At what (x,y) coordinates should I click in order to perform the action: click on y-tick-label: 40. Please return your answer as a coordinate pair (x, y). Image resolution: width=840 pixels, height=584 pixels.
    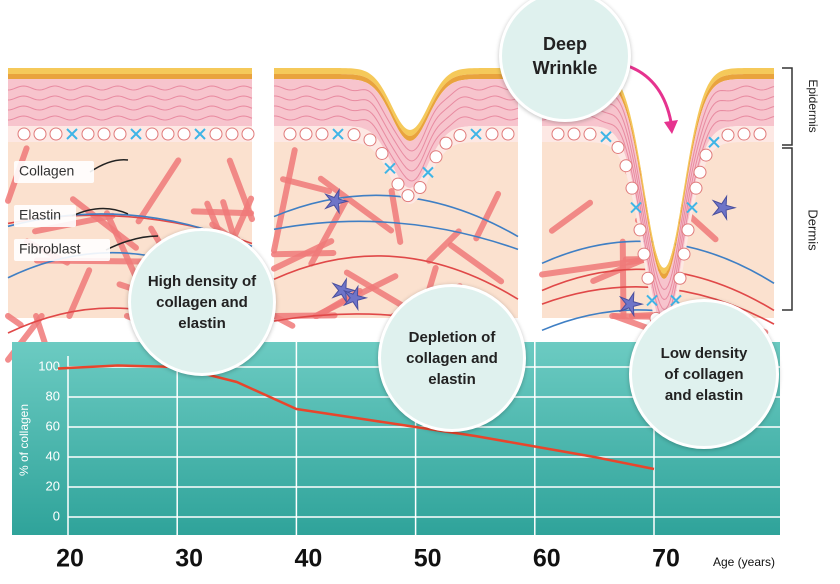
    Looking at the image, I should click on (53, 455).